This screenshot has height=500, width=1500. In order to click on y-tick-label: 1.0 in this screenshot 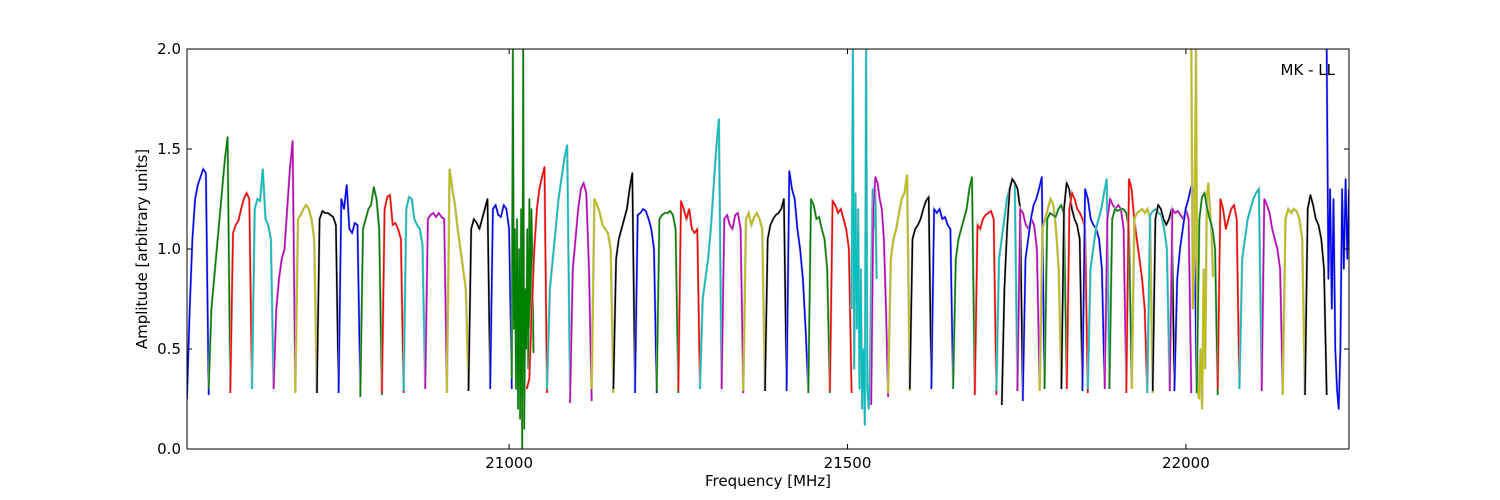, I will do `click(169, 249)`.